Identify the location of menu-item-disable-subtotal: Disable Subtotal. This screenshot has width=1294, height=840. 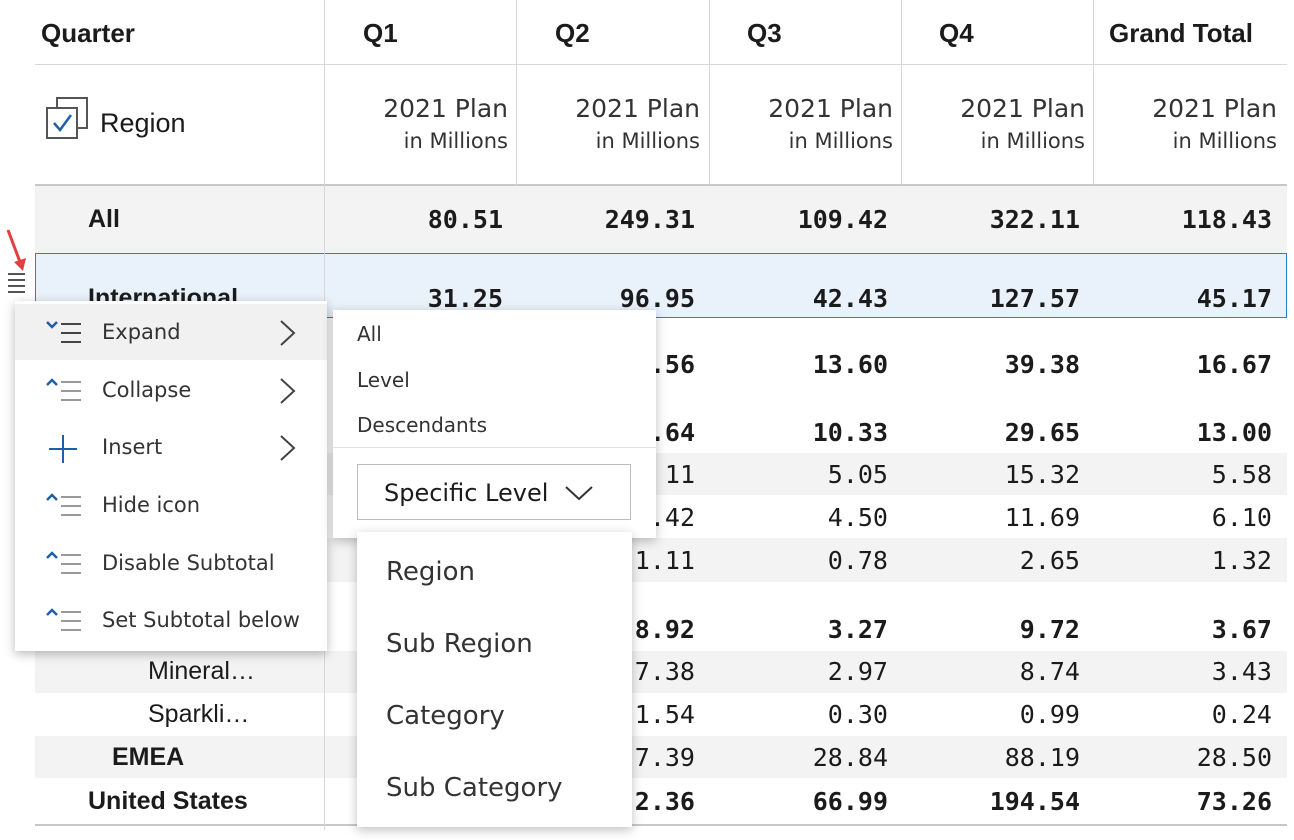
(171, 563).